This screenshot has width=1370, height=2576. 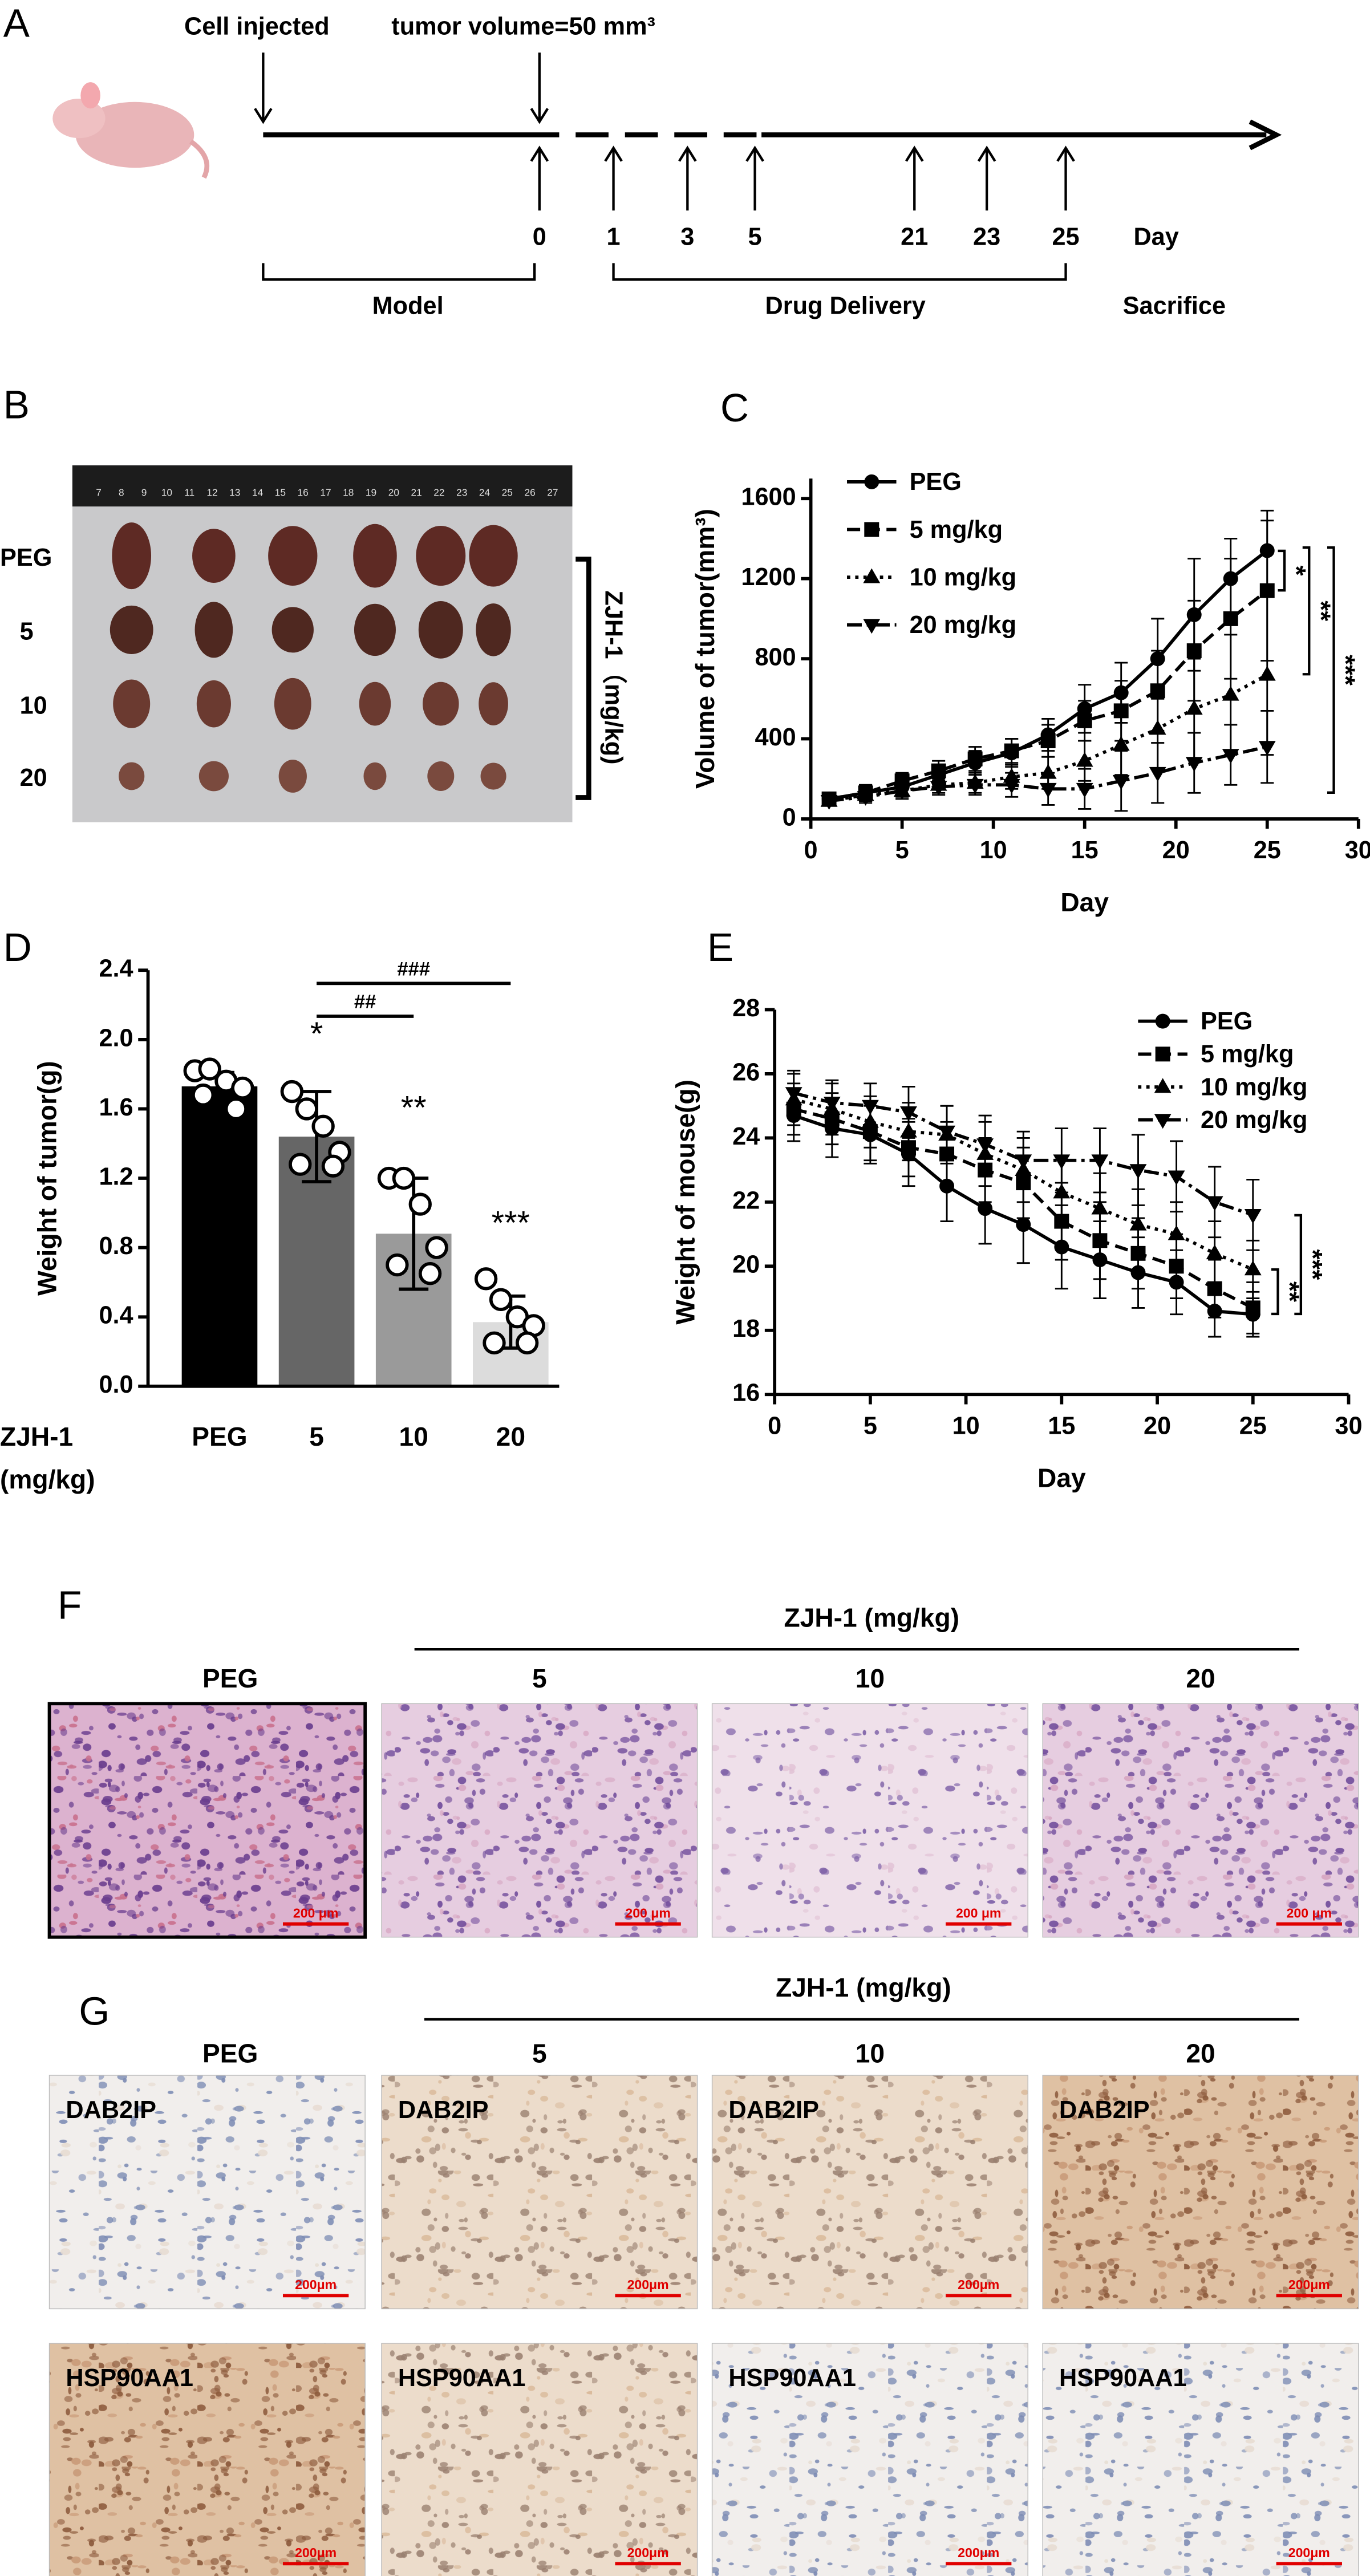 What do you see at coordinates (33, 705) in the screenshot?
I see `row-label: 10` at bounding box center [33, 705].